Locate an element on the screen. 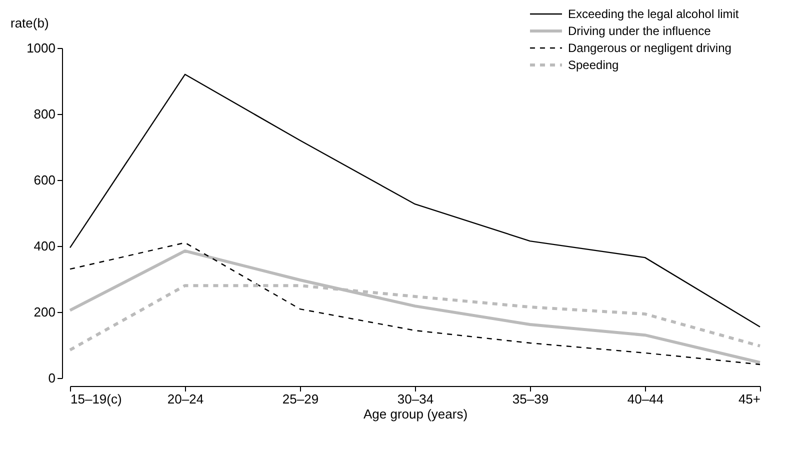  x-tick-label: 40–44 is located at coordinates (645, 399).